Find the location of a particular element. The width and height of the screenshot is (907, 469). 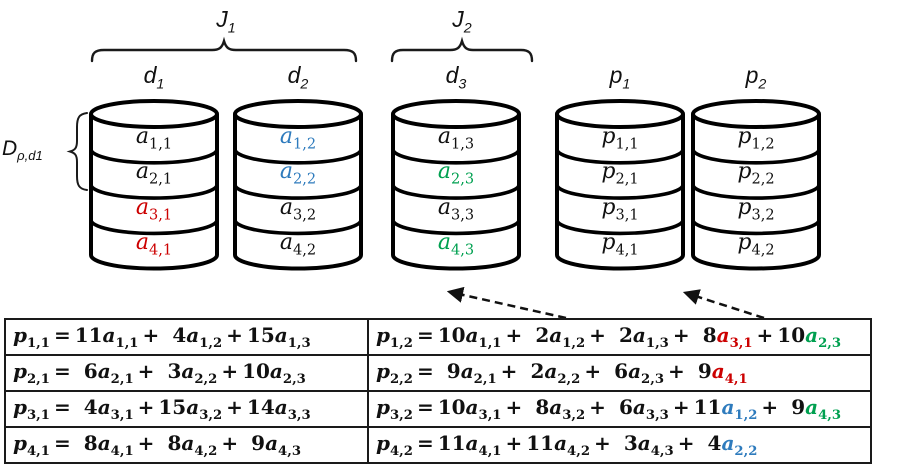

math-var: a4,2 is located at coordinates (572, 445).